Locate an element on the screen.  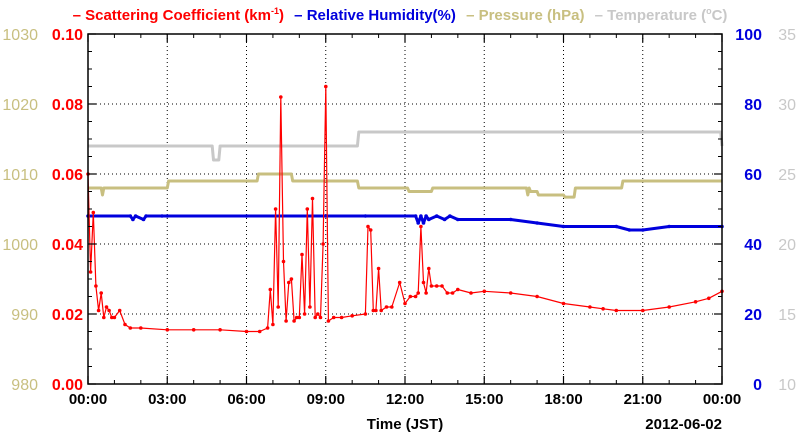
left-inner-tick-label: 0.02 is located at coordinates (67, 315).